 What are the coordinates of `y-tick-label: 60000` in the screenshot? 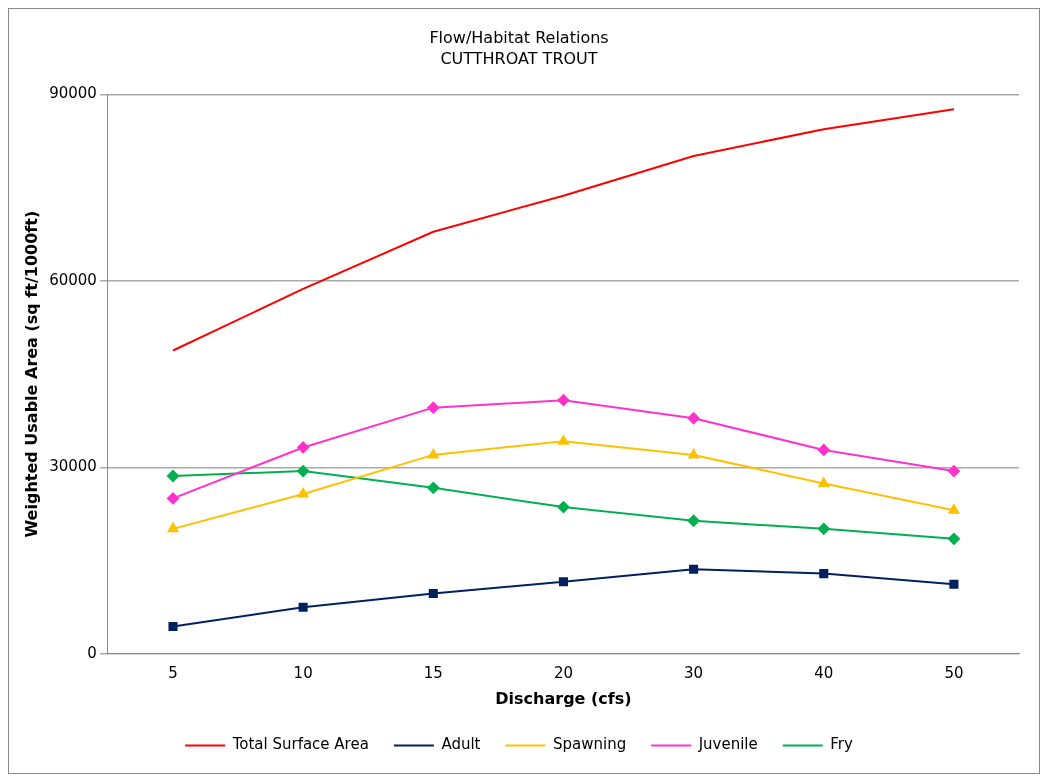 It's located at (73, 279).